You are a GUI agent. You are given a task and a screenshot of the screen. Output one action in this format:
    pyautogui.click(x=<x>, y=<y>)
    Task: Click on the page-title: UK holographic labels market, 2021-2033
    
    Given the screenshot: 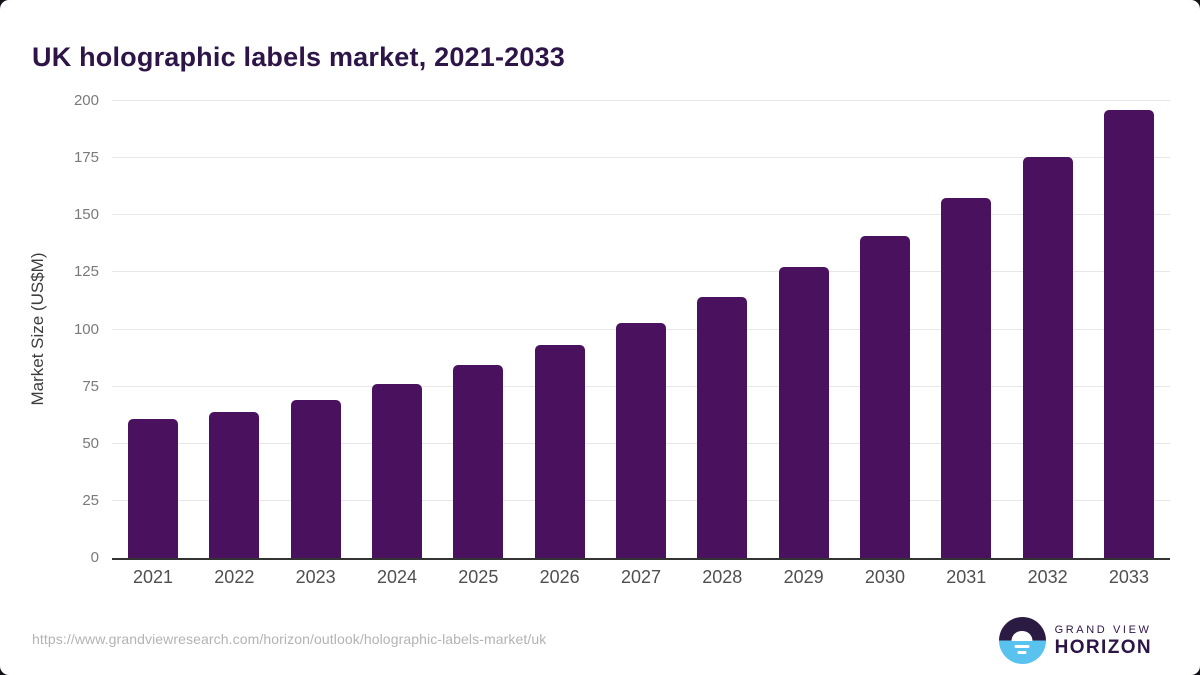 What is the action you would take?
    pyautogui.click(x=299, y=57)
    